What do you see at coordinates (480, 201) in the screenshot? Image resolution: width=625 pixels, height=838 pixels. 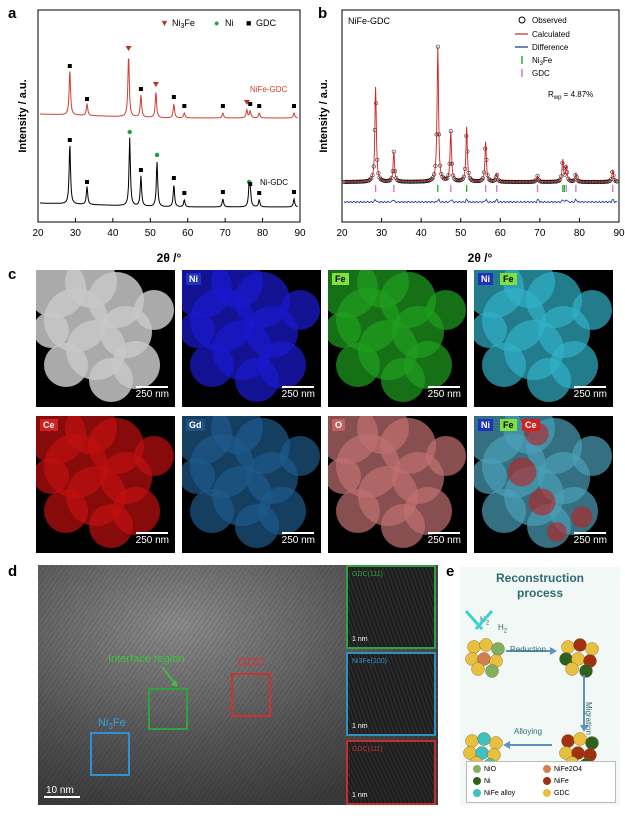 I see `difference-trace` at bounding box center [480, 201].